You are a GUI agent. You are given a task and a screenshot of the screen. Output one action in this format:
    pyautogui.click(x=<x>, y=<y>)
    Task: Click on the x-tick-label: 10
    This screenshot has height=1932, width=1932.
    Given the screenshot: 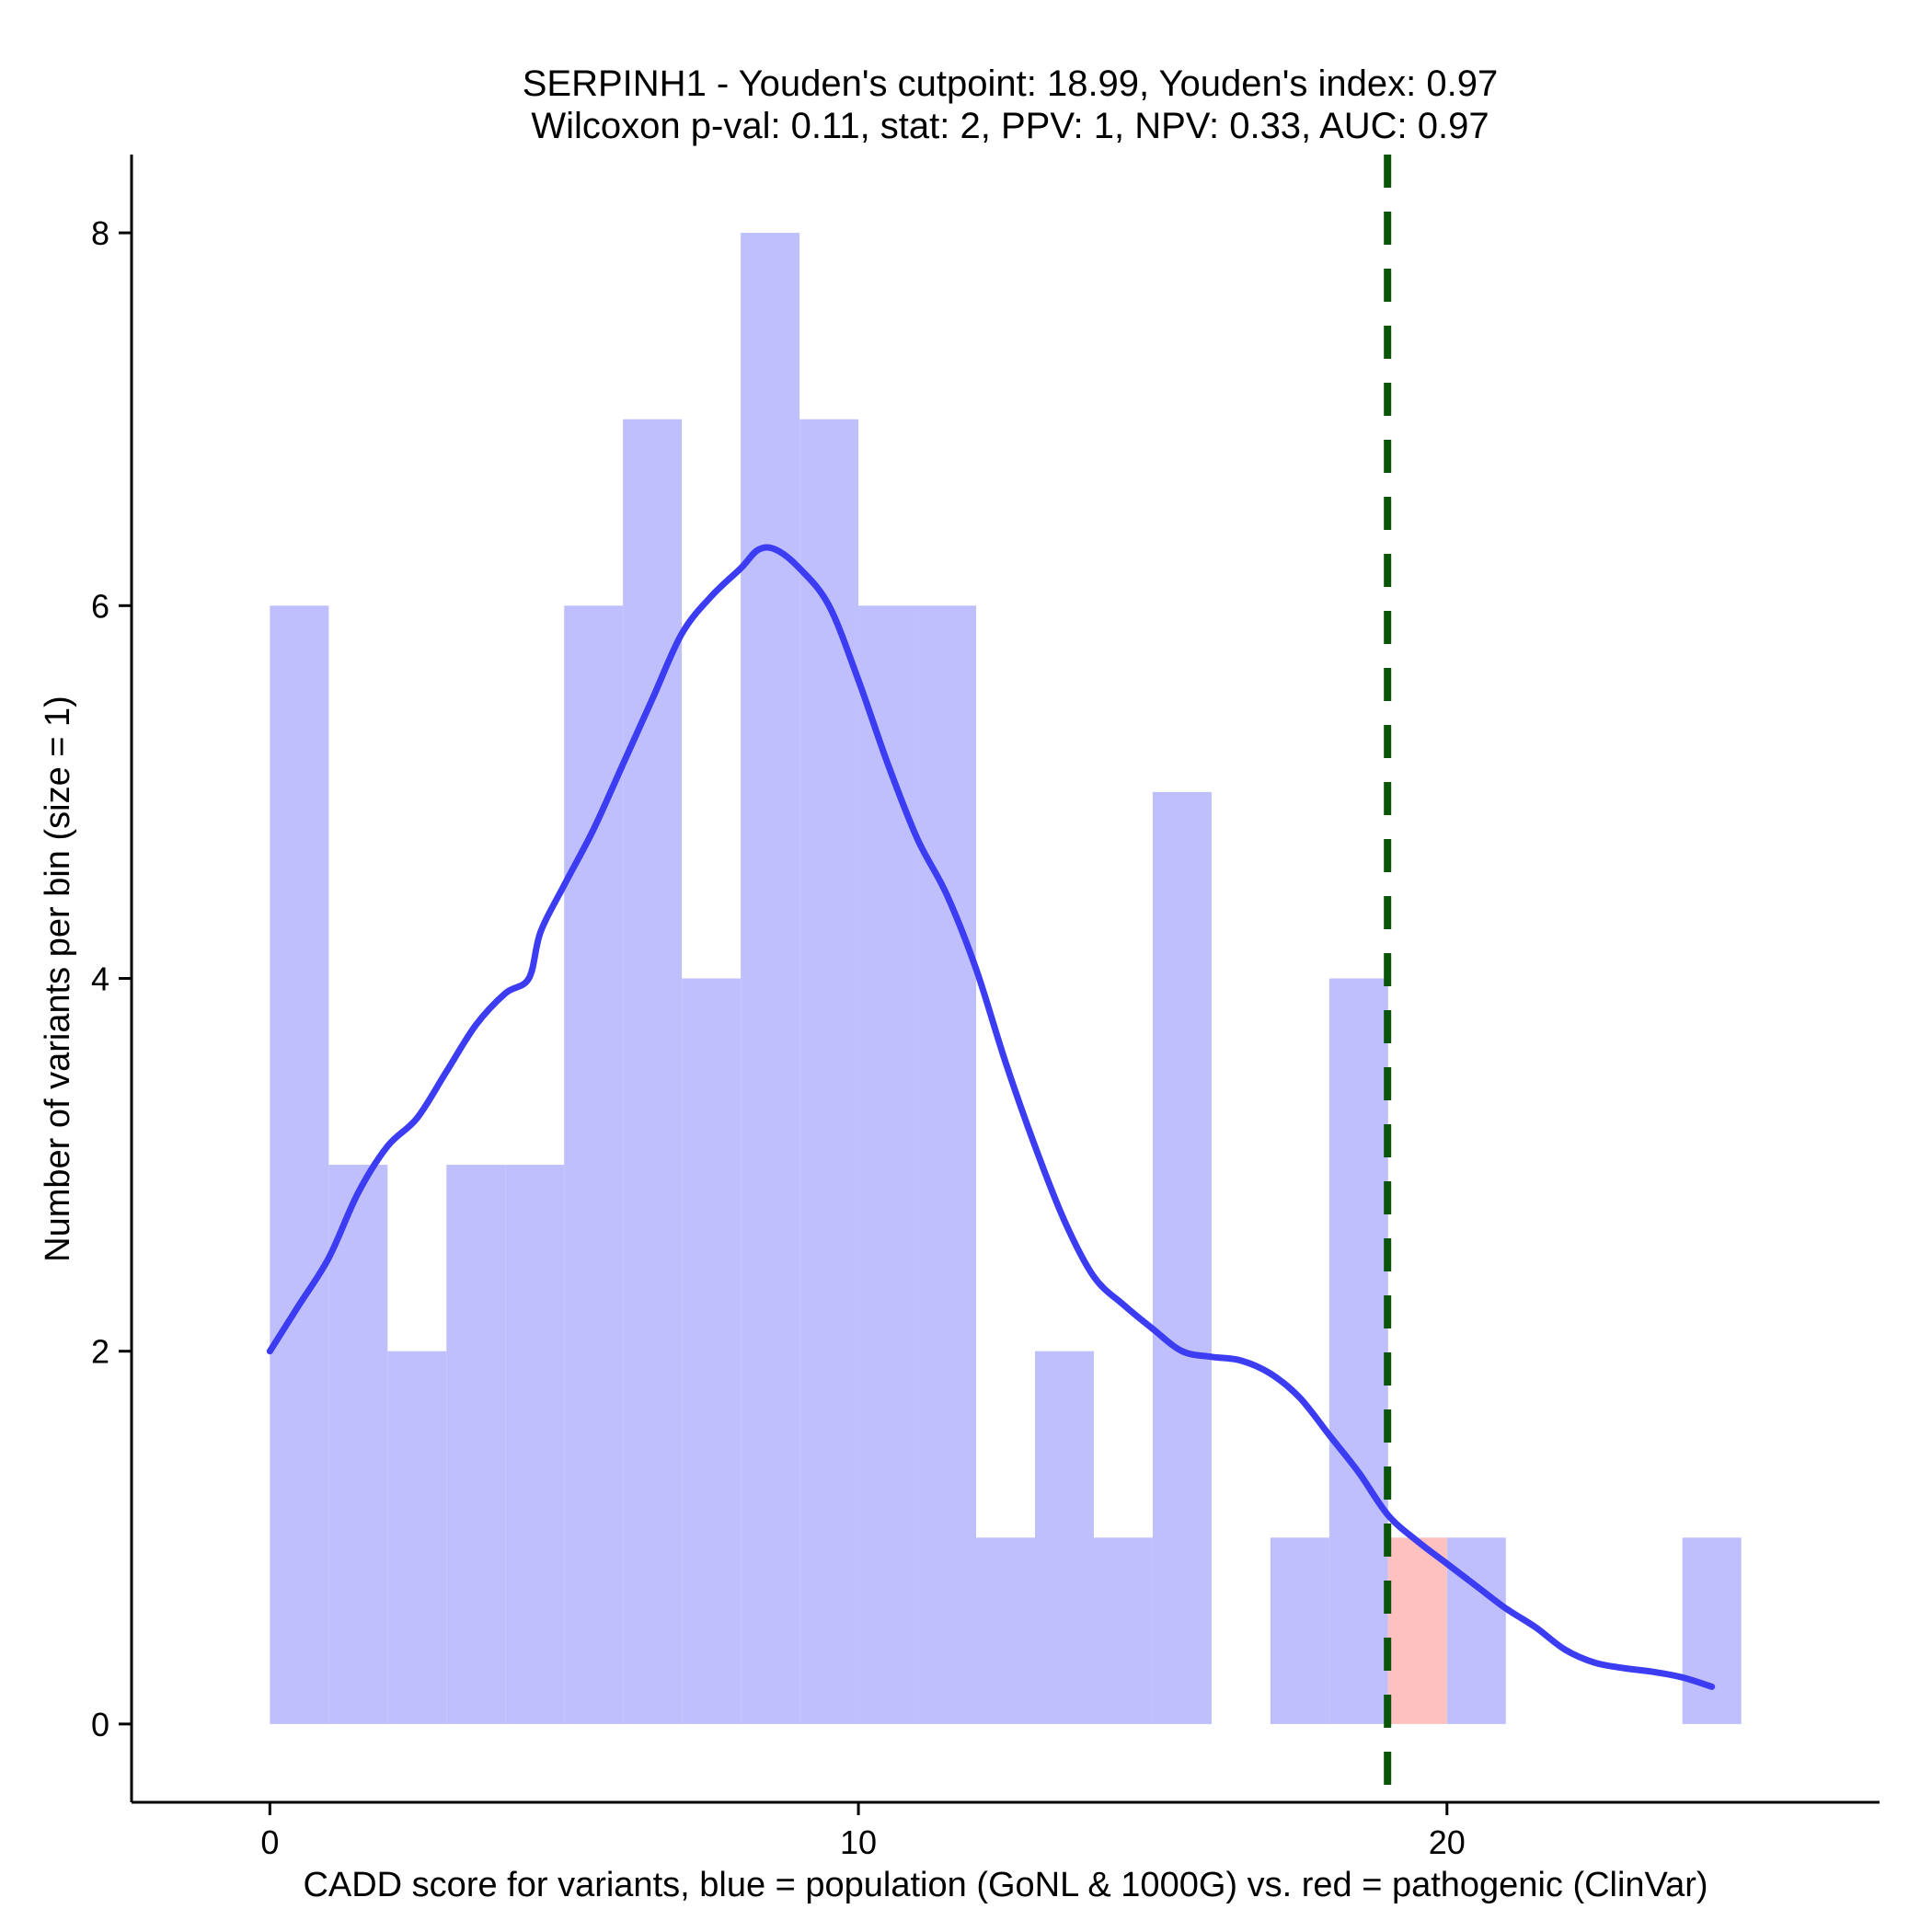 What is the action you would take?
    pyautogui.click(x=858, y=1842)
    